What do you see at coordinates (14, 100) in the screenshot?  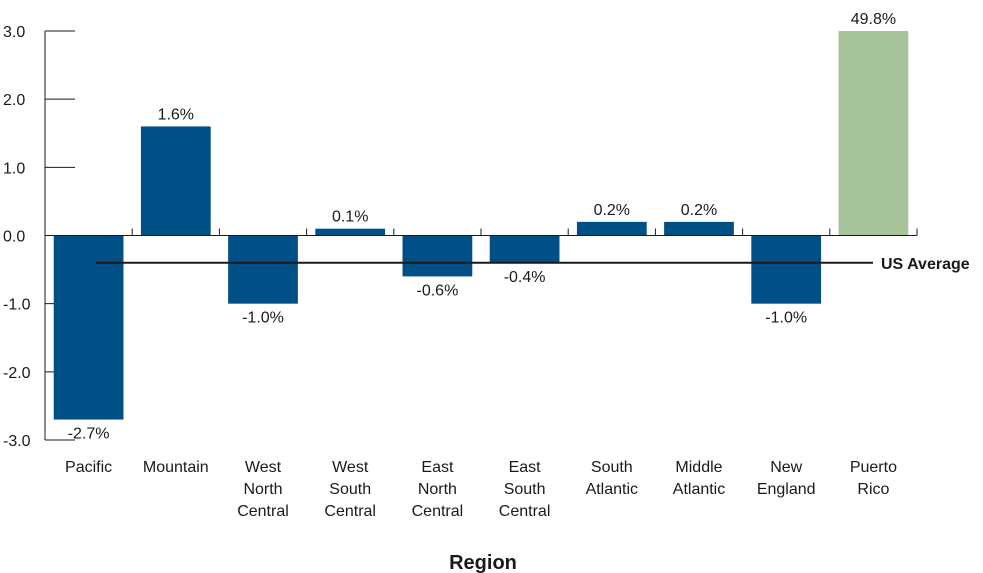 I see `y-tick-label: 2.0` at bounding box center [14, 100].